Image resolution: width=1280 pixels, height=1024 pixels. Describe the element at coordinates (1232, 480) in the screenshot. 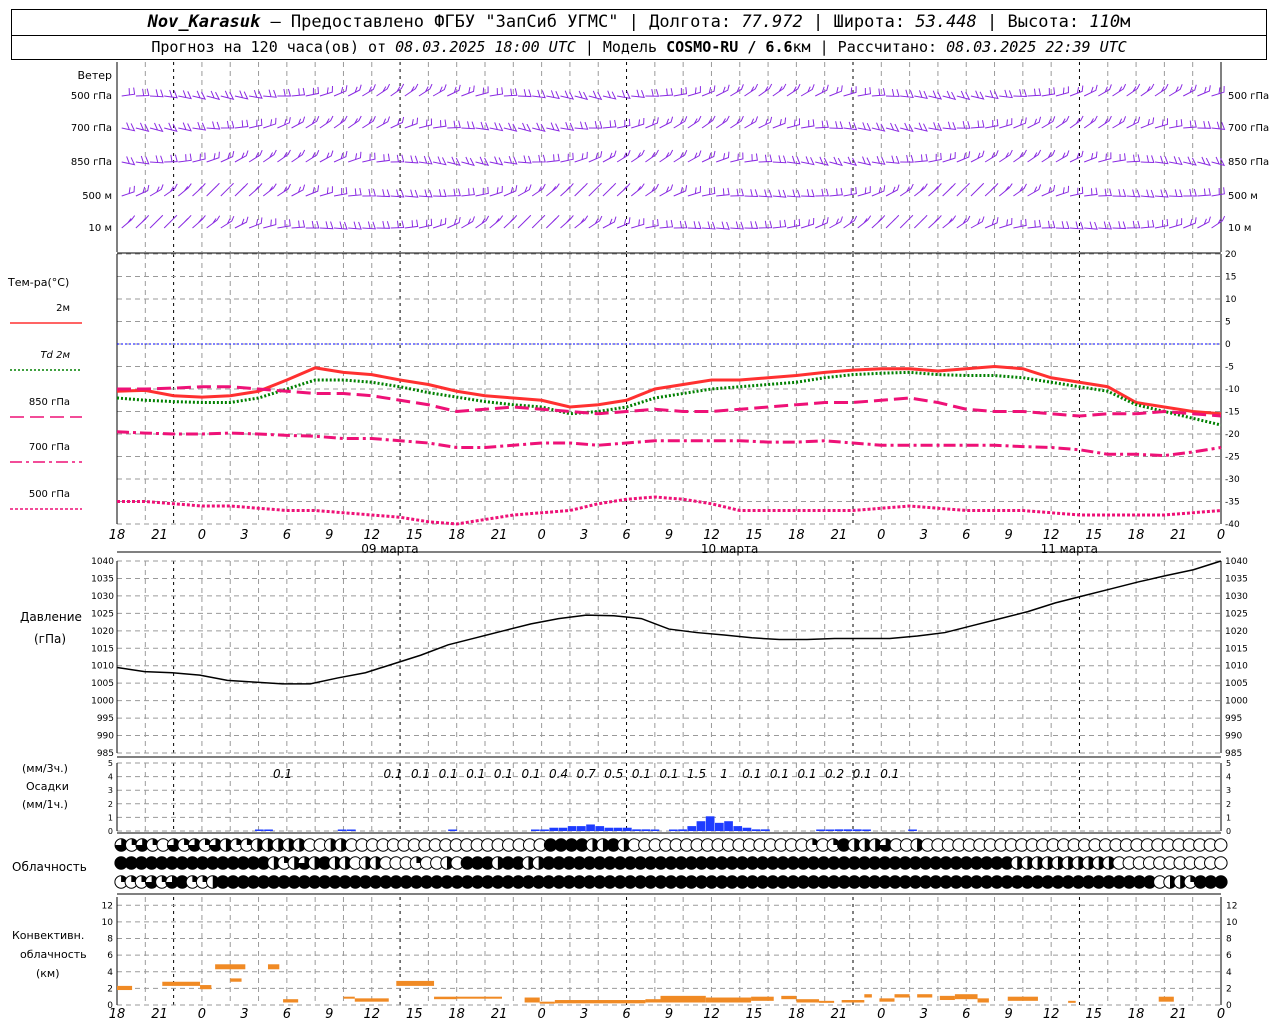

I see `temp-tick-right: -30` at that location.